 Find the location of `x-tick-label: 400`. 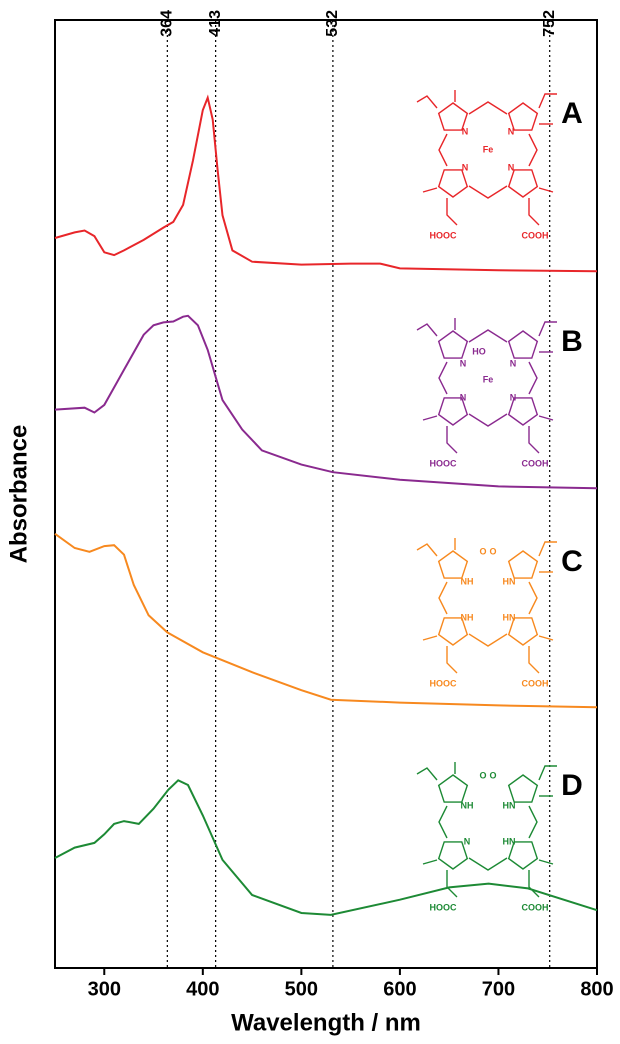

x-tick-label: 400 is located at coordinates (202, 989).